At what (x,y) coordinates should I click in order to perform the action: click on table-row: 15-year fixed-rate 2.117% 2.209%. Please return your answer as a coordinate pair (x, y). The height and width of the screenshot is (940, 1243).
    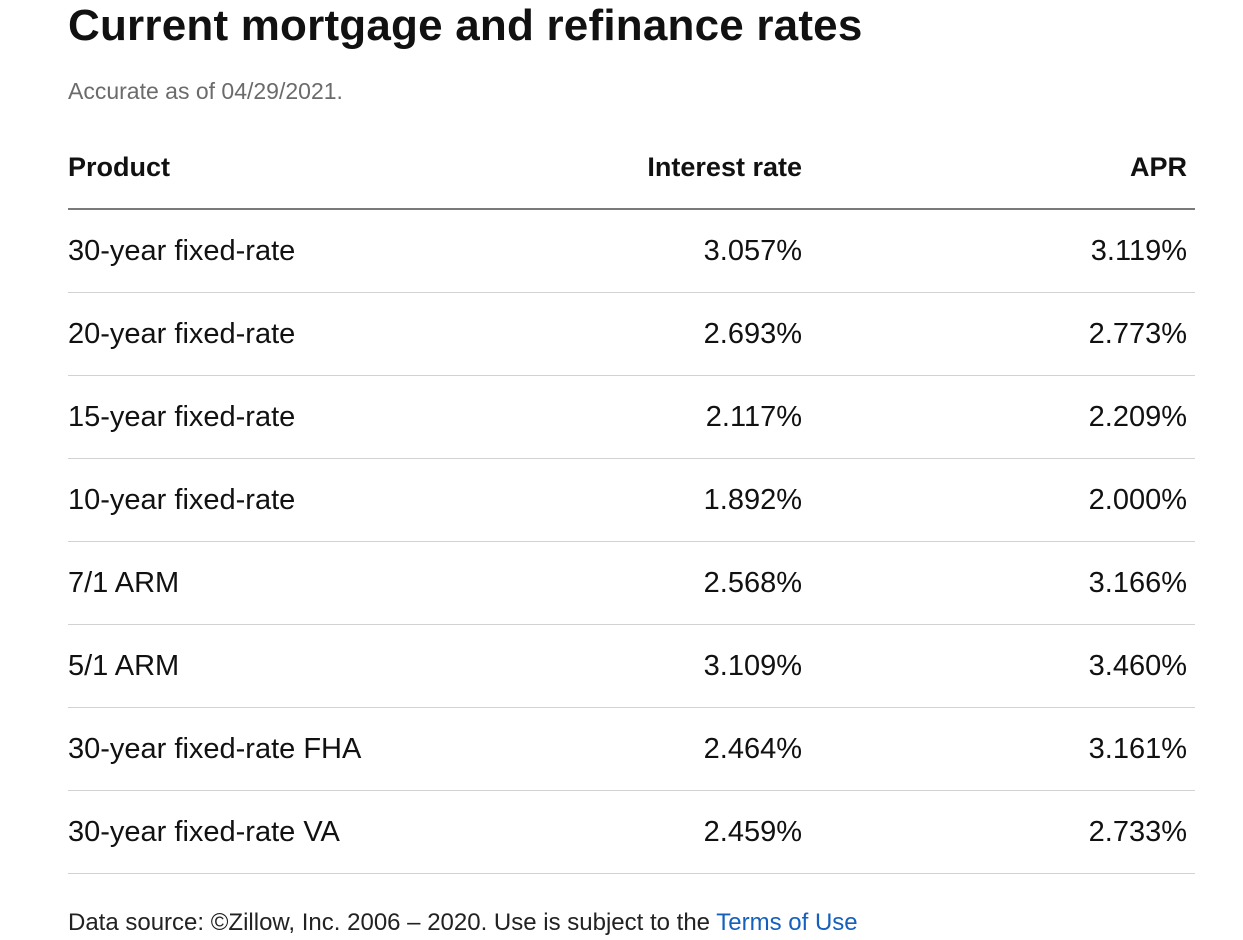
    Looking at the image, I should click on (631, 417).